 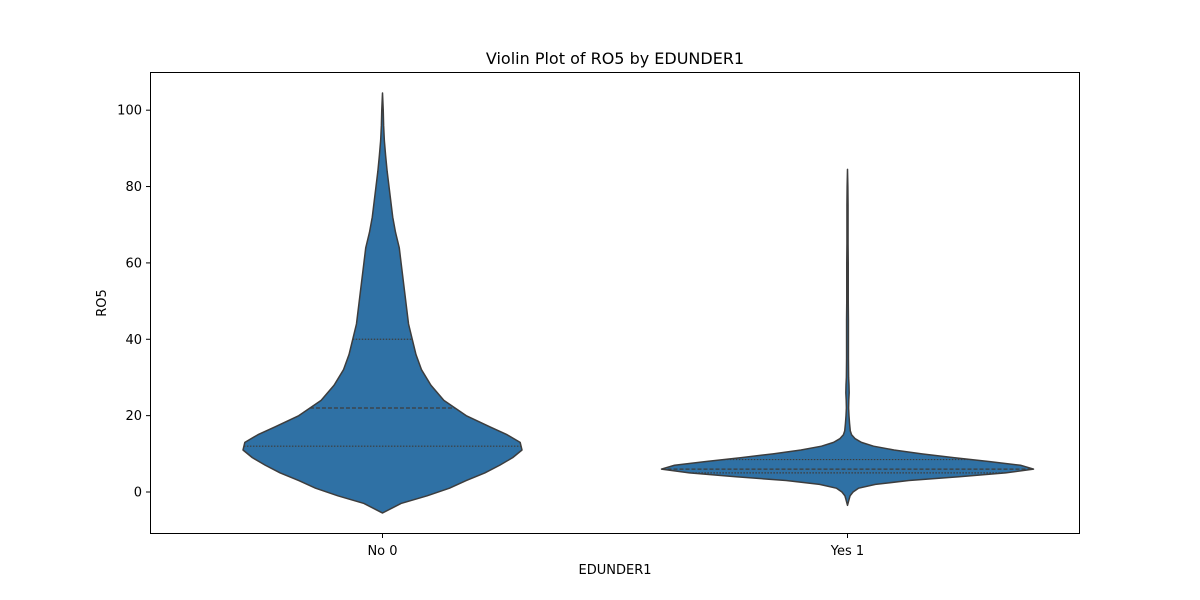 I want to click on y-axis-label: RO5, so click(x=102, y=303).